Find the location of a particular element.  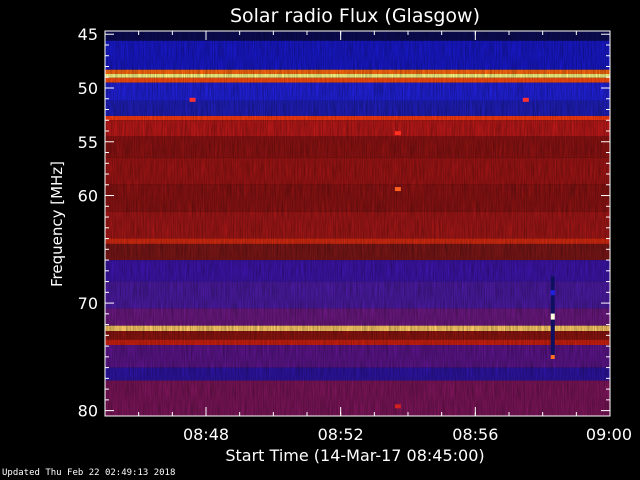

y-tick-label: 60 is located at coordinates (88, 196).